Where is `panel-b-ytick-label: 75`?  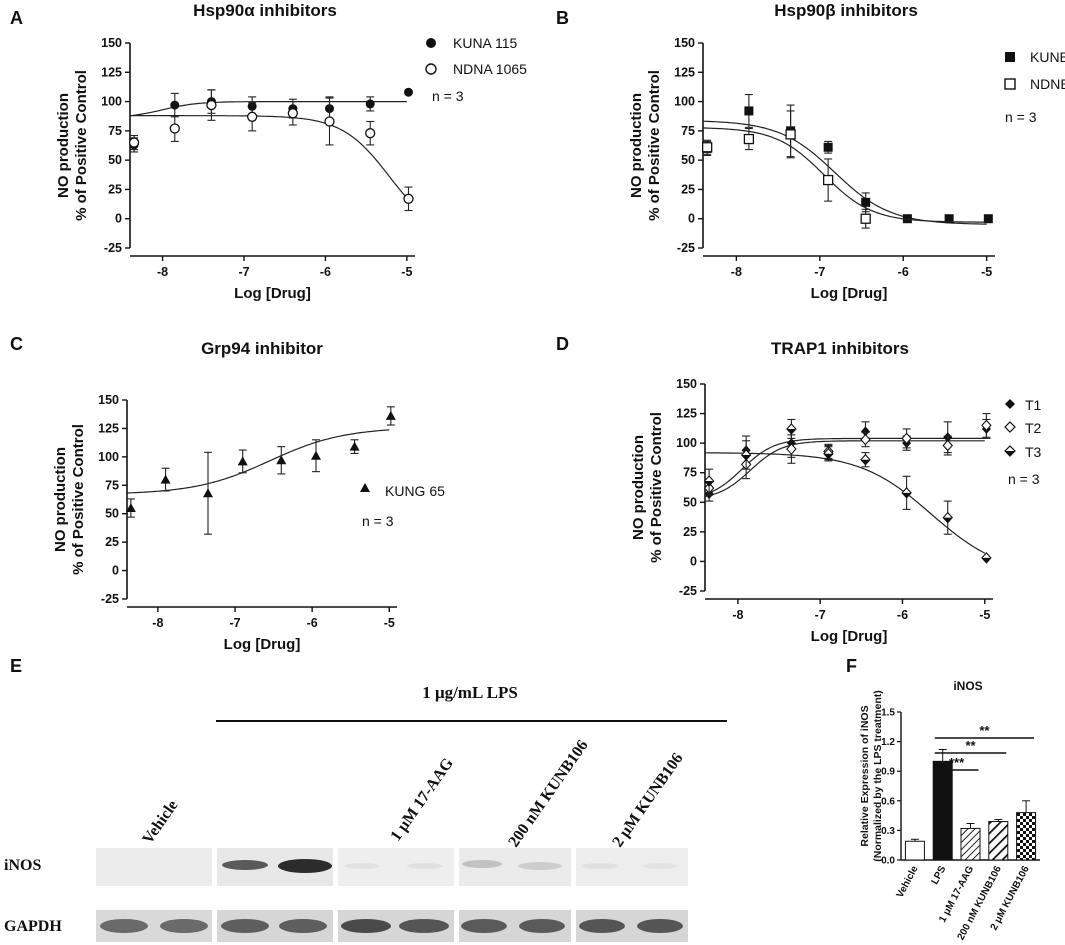 panel-b-ytick-label: 75 is located at coordinates (688, 131).